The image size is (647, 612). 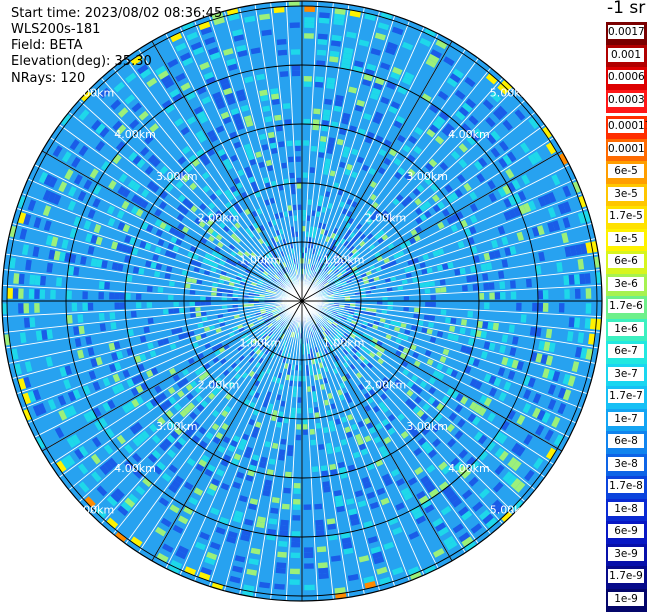 What do you see at coordinates (626, 283) in the screenshot?
I see `colorbar-tick-label: 3e-6` at bounding box center [626, 283].